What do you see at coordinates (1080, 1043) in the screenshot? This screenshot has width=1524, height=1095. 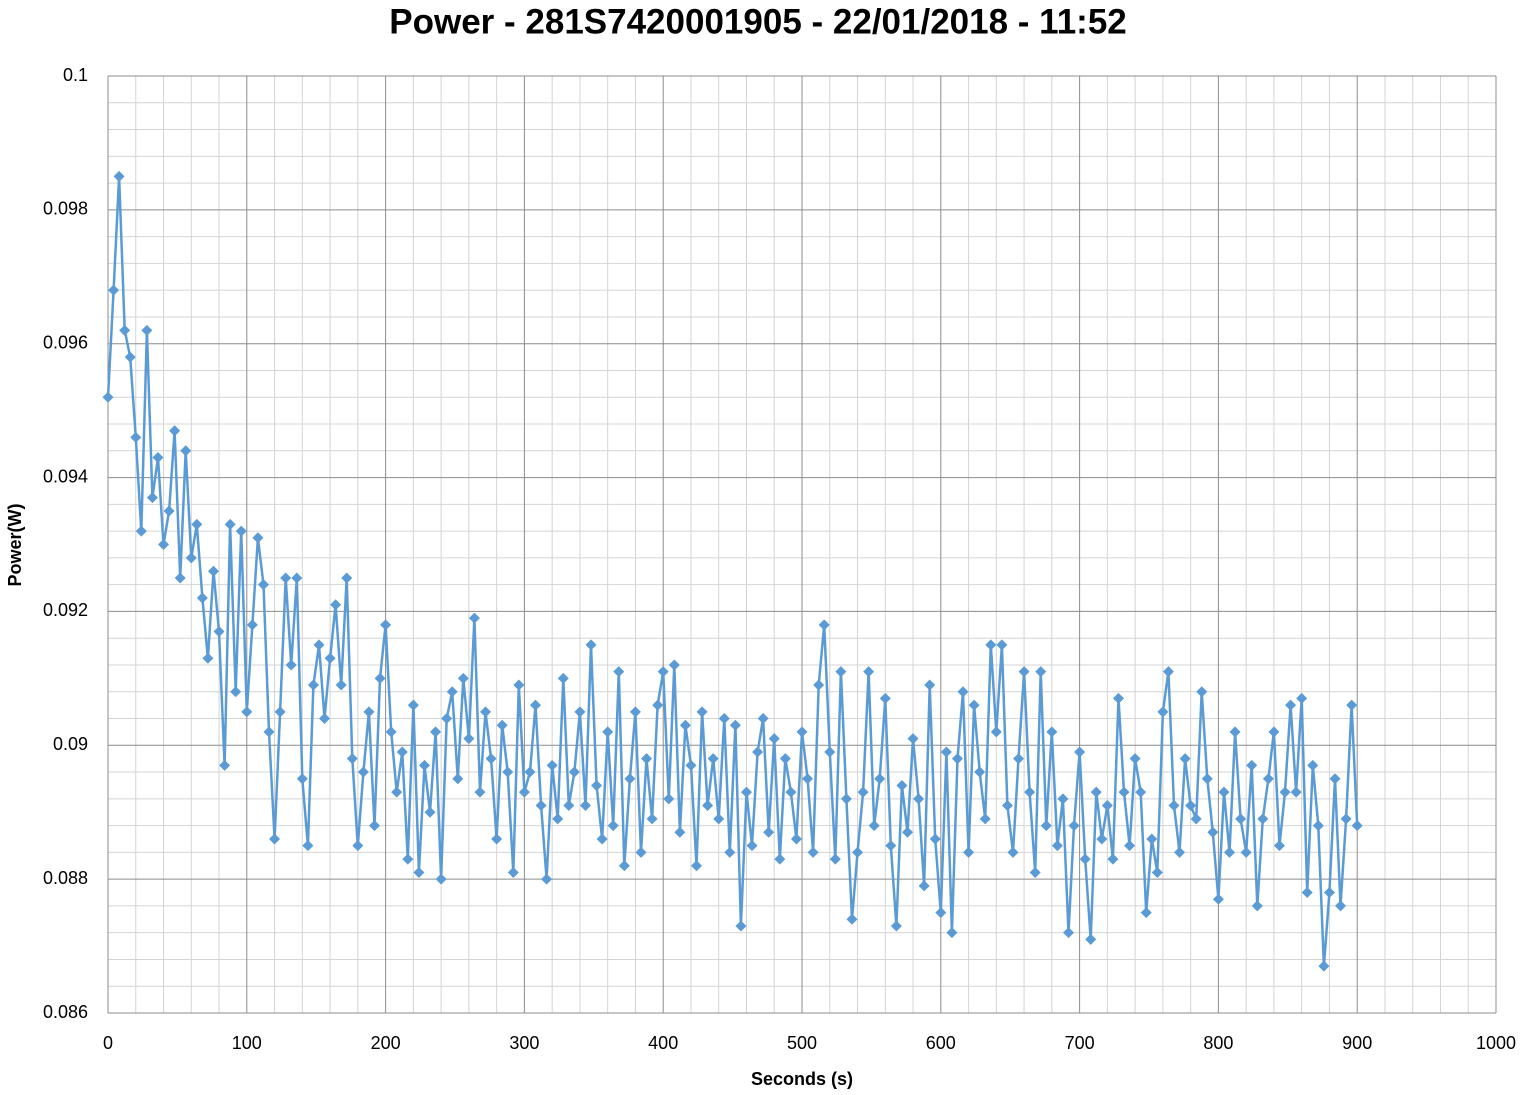 I see `x-tick-label: 700` at bounding box center [1080, 1043].